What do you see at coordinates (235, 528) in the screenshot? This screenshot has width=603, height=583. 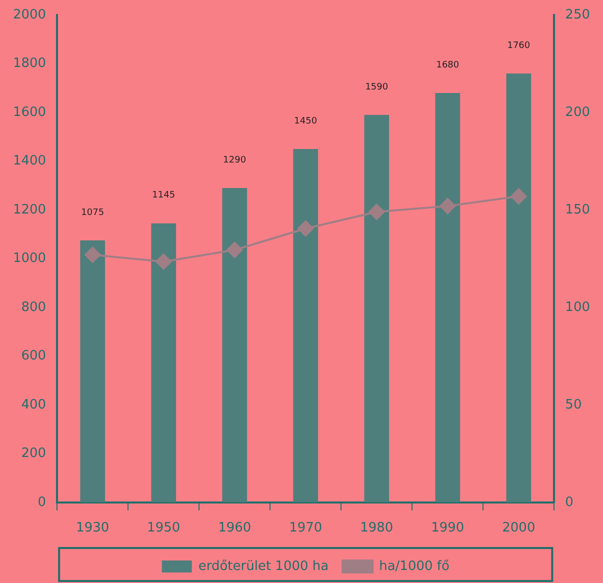 I see `x-tick-label: 1960` at bounding box center [235, 528].